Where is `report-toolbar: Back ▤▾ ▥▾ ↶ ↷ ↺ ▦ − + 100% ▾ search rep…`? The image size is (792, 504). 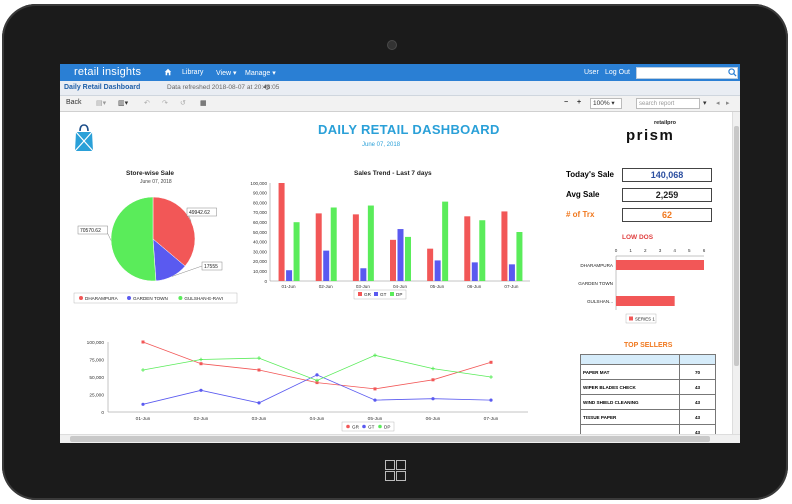 report-toolbar: Back ▤▾ ▥▾ ↶ ↷ ↺ ▦ − + 100% ▾ search rep… is located at coordinates (400, 104).